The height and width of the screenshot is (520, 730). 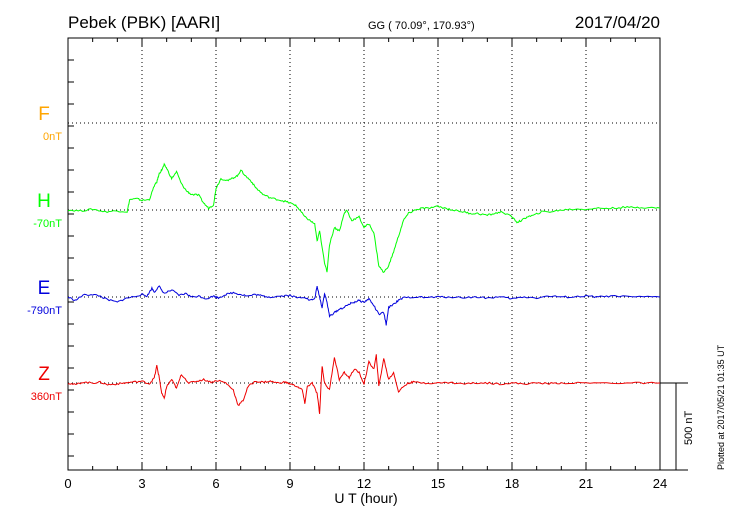 What do you see at coordinates (52, 137) in the screenshot?
I see `component-f-offset: 0nT` at bounding box center [52, 137].